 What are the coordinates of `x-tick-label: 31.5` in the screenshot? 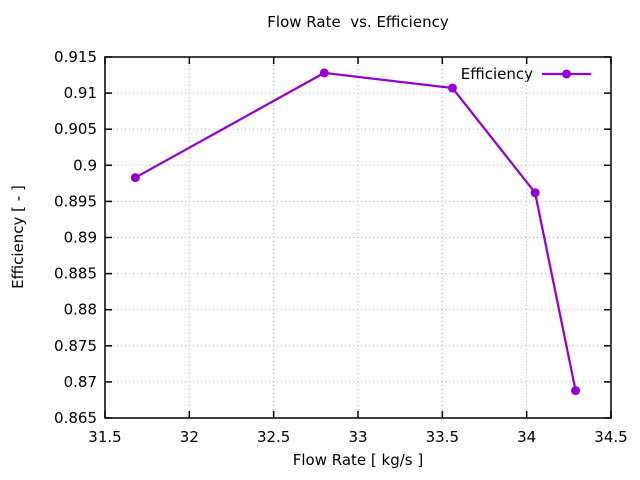 It's located at (104, 437).